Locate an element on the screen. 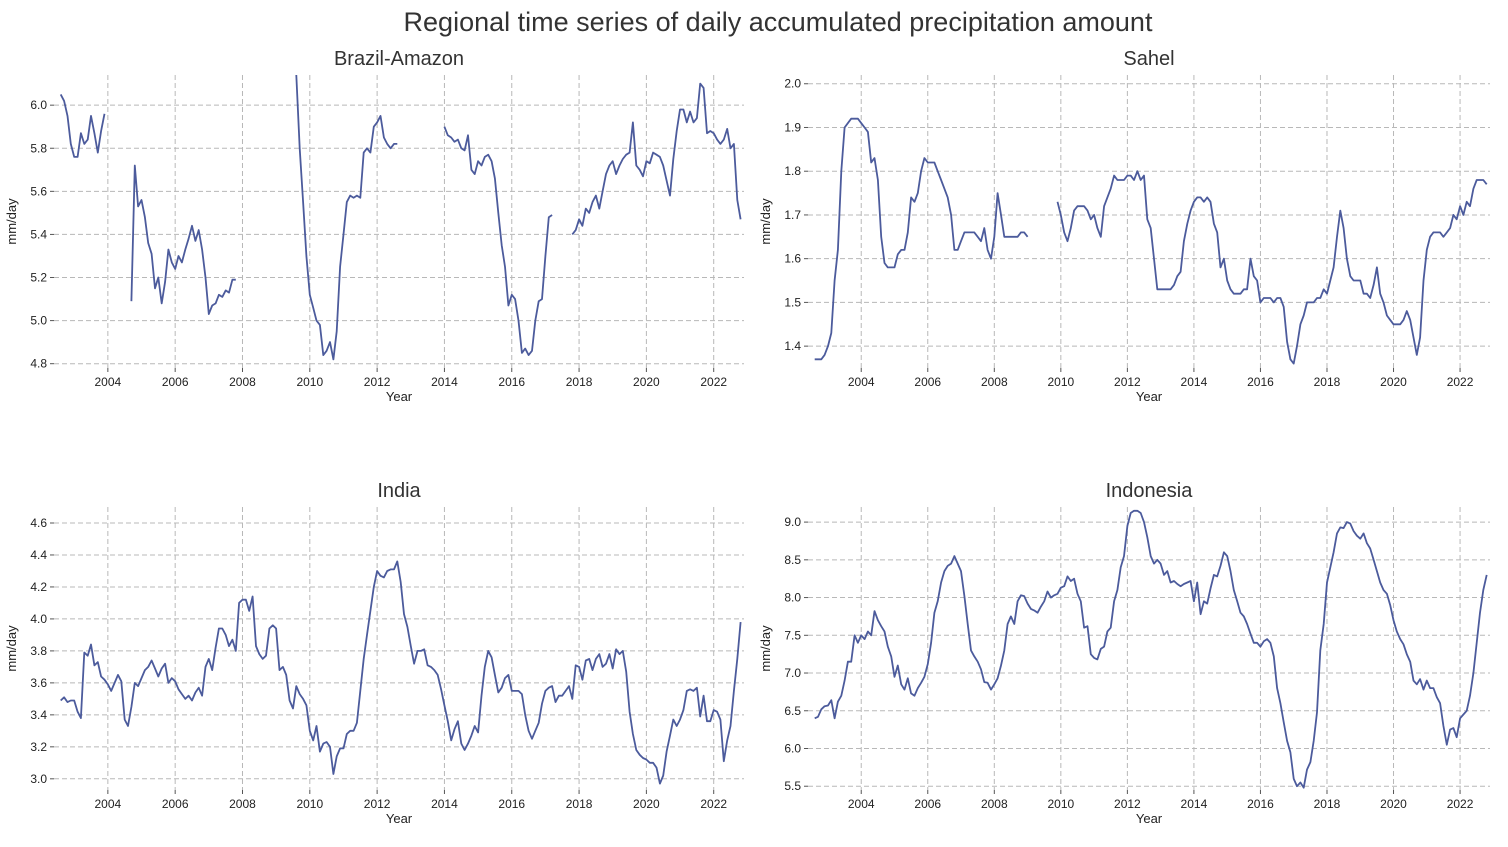  y-tick-label: 4.6 is located at coordinates (38, 523).